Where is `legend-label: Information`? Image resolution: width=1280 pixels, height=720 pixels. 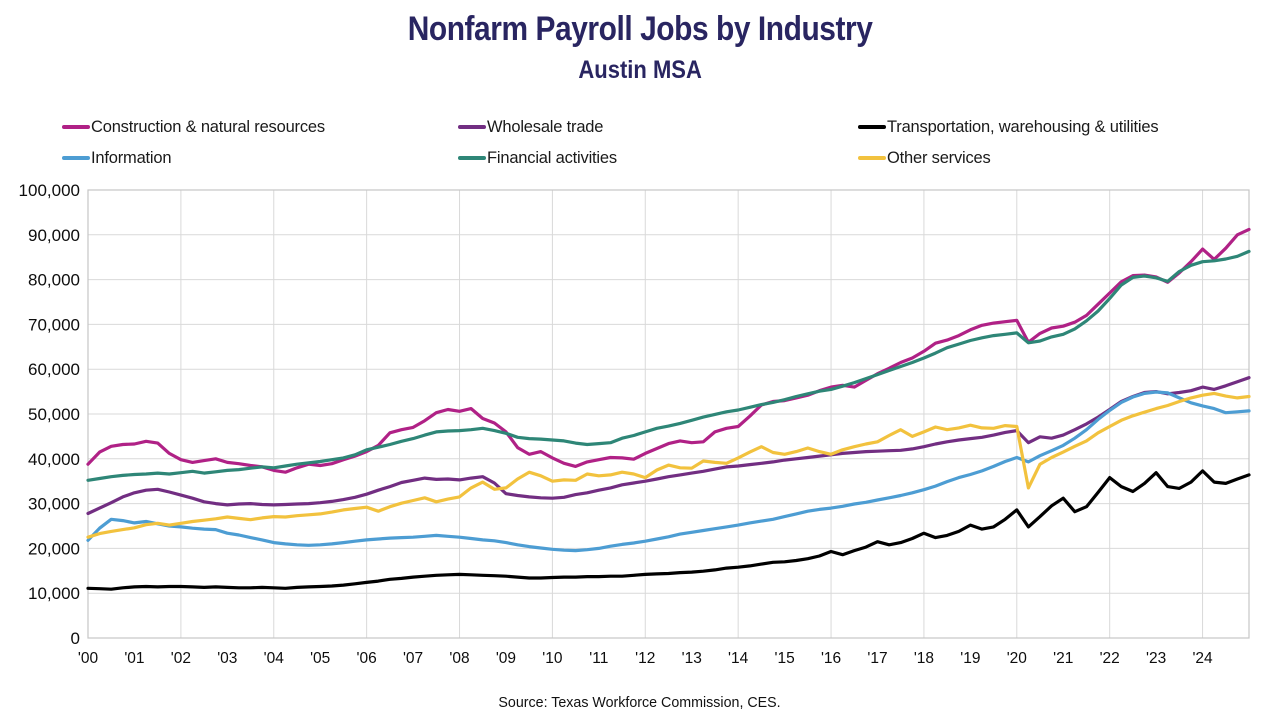 legend-label: Information is located at coordinates (131, 157).